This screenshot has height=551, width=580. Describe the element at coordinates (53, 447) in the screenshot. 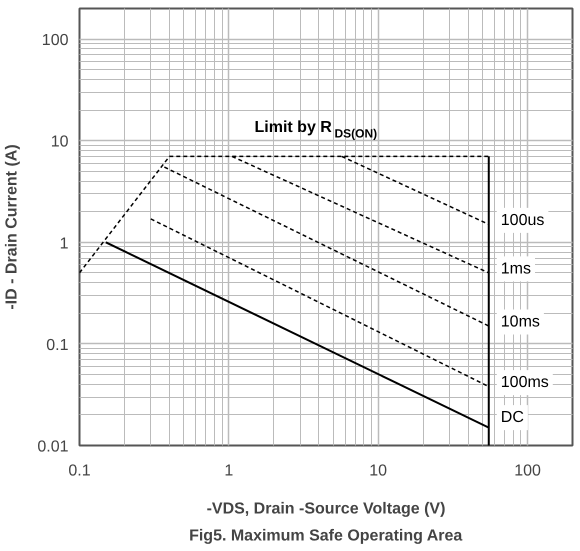

I see `y-tick-label: 0.01` at that location.